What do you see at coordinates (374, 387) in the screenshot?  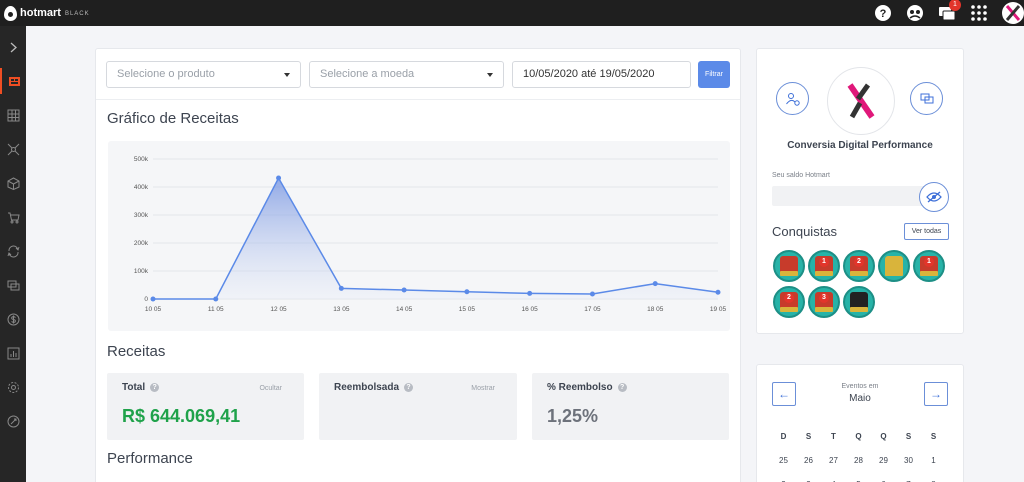 I see `refunded-label: Reembolsada?` at bounding box center [374, 387].